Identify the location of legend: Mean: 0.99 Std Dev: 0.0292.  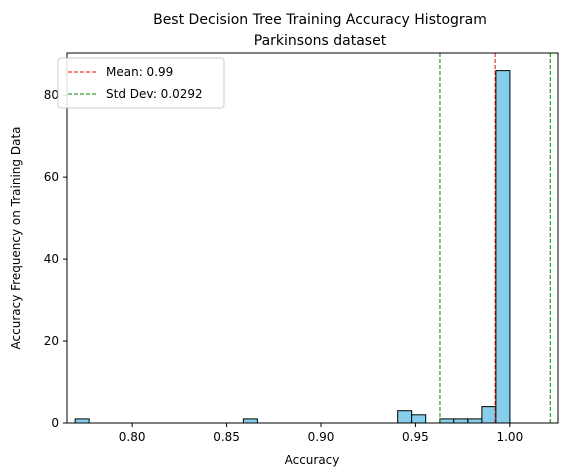
(141, 83).